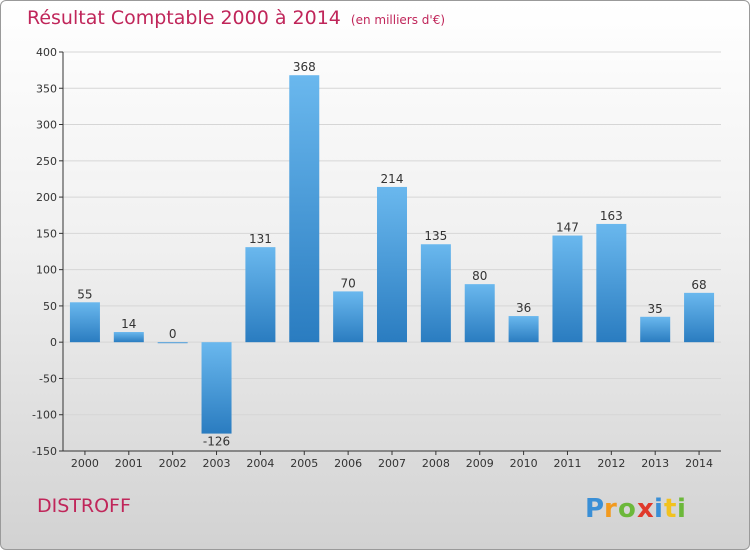 The width and height of the screenshot is (750, 550). Describe the element at coordinates (699, 317) in the screenshot. I see `bar-2014` at that location.